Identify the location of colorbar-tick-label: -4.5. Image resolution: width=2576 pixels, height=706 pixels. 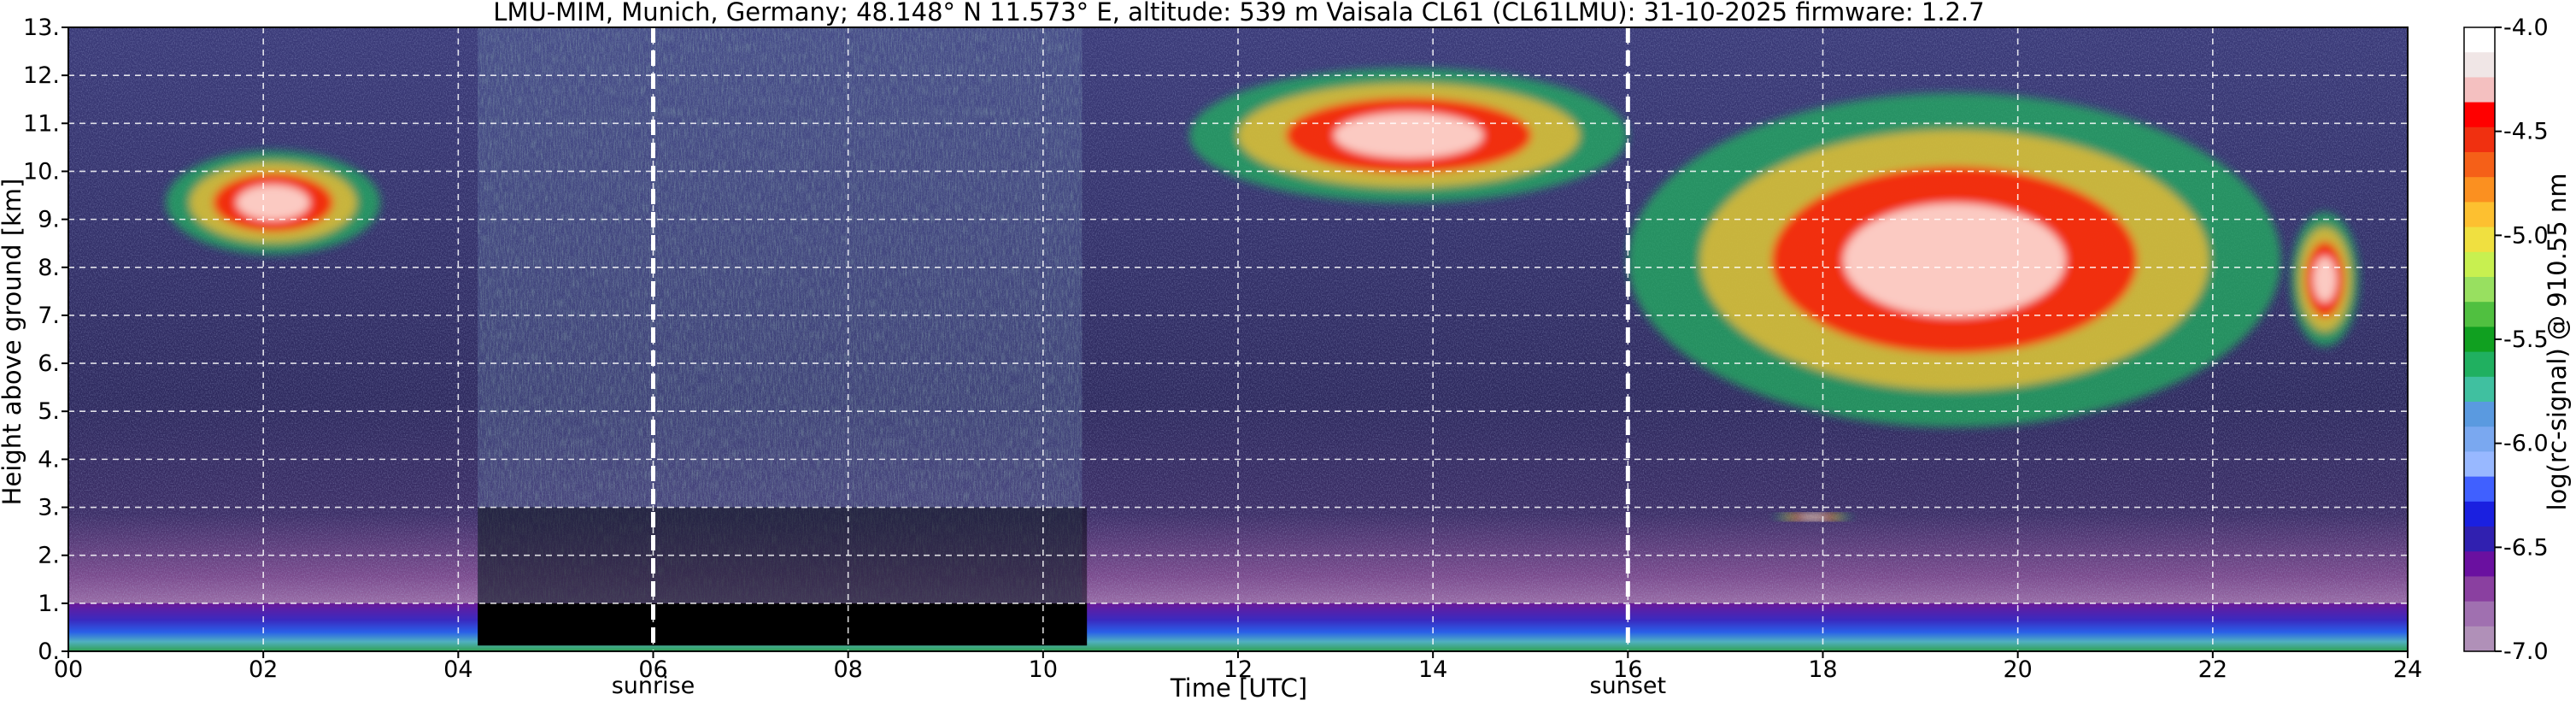
(2526, 132).